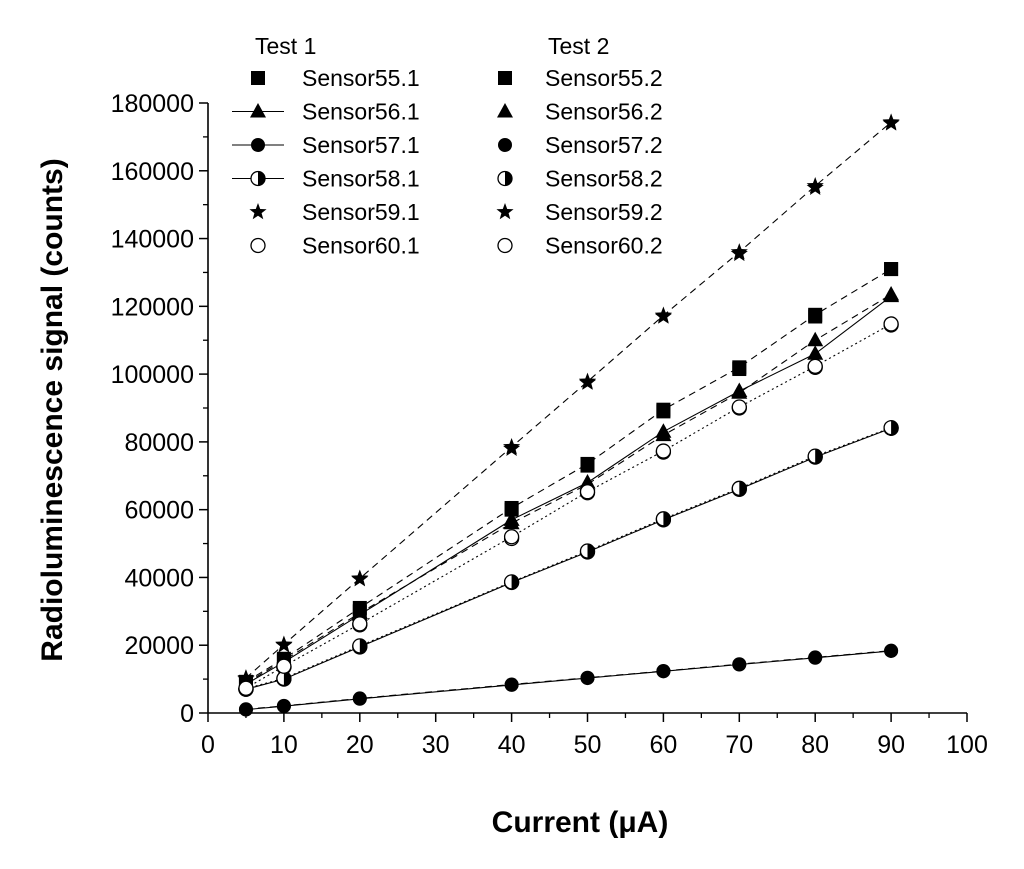  What do you see at coordinates (361, 112) in the screenshot?
I see `legend-label-sensor56-1: Sensor56.1` at bounding box center [361, 112].